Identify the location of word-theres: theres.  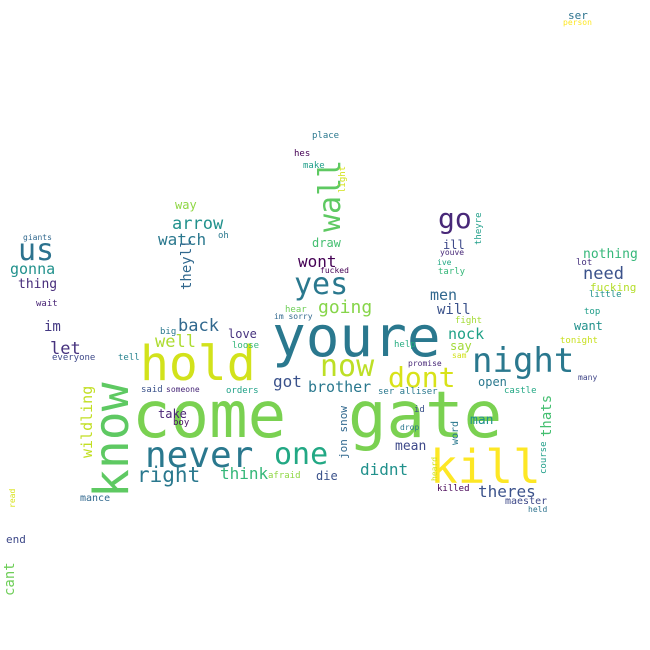
(507, 491).